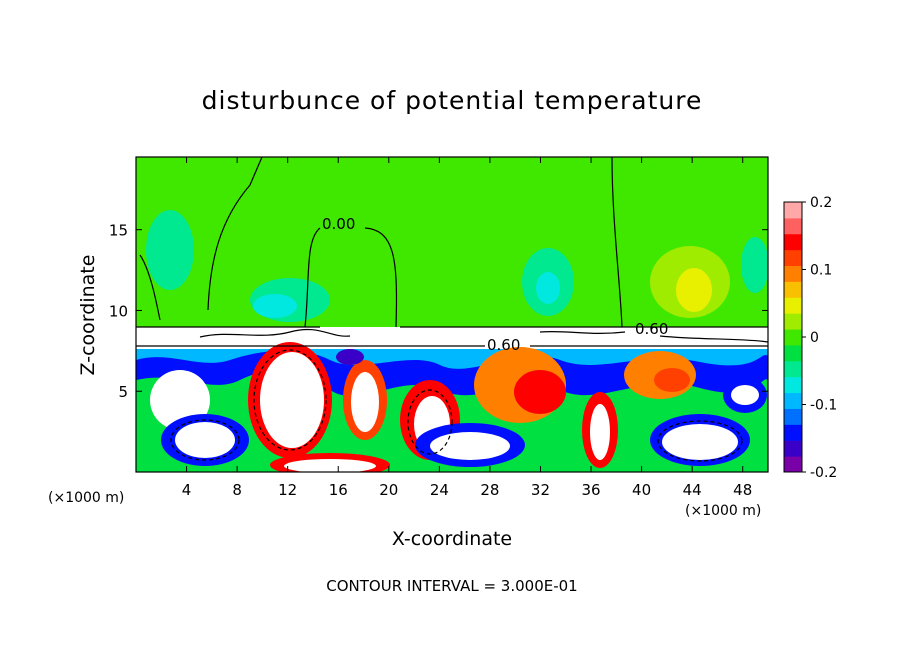 The width and height of the screenshot is (904, 654). What do you see at coordinates (118, 231) in the screenshot?
I see `y-tick-label: 15` at bounding box center [118, 231].